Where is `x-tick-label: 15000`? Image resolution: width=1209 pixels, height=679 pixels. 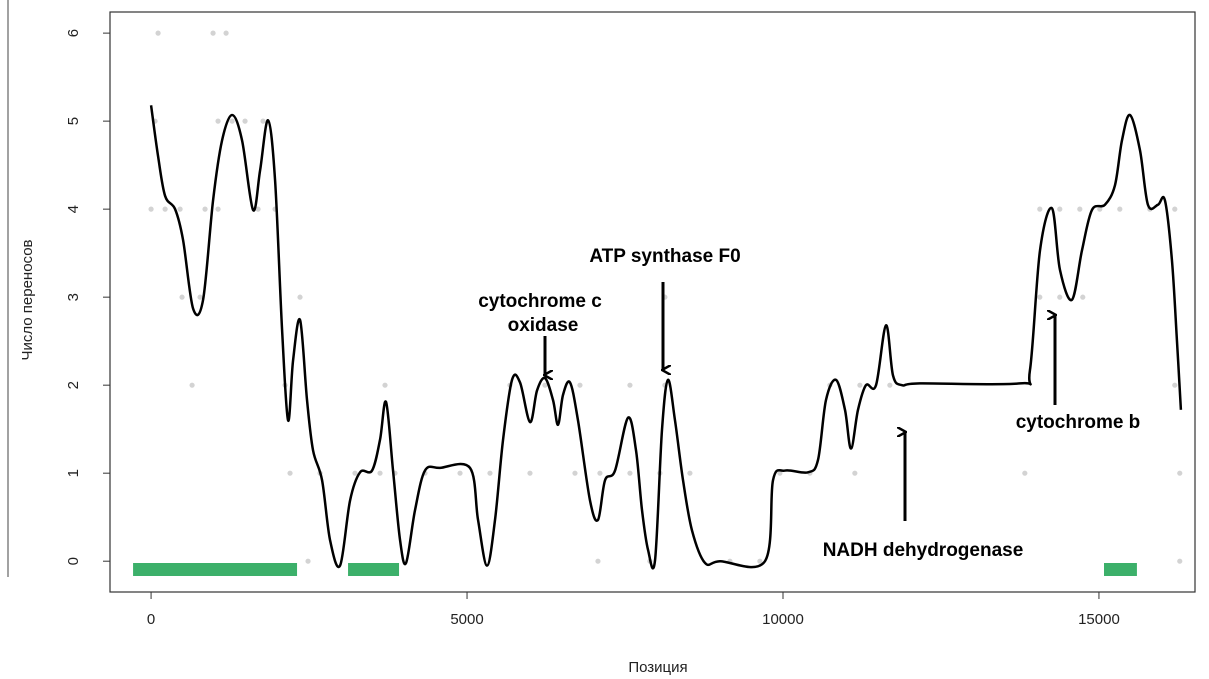
x-tick-label: 15000 is located at coordinates (1099, 619).